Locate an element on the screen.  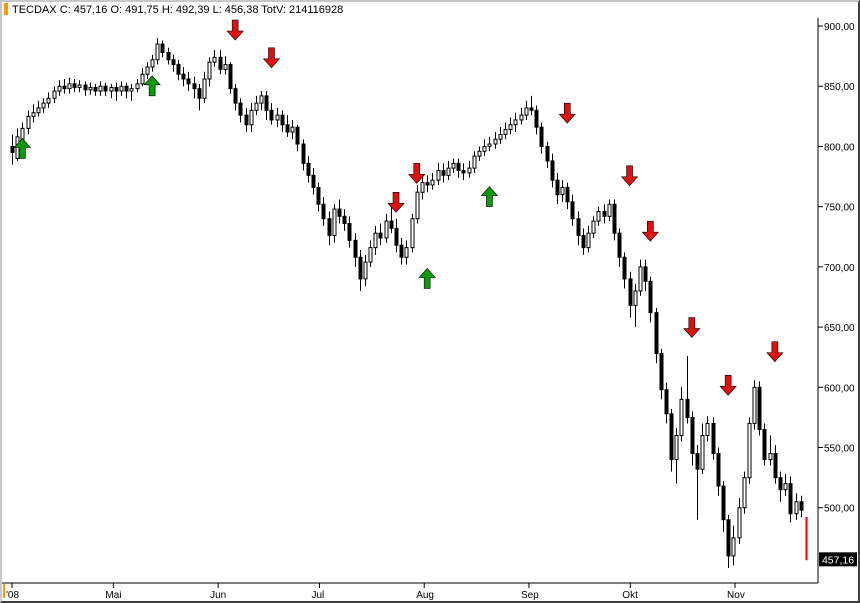
y-tick-label: 750,00 is located at coordinates (839, 208).